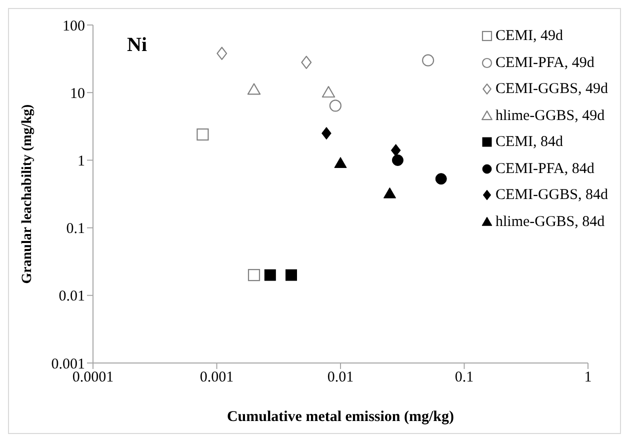 The height and width of the screenshot is (442, 629). I want to click on legend-label: CEMI, 49d, so click(529, 36).